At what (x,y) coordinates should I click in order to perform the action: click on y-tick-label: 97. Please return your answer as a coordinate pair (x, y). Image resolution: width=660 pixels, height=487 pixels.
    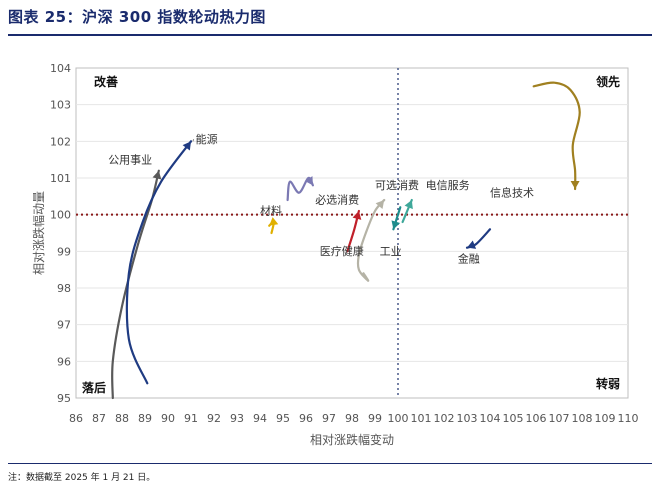
    Looking at the image, I should click on (64, 325).